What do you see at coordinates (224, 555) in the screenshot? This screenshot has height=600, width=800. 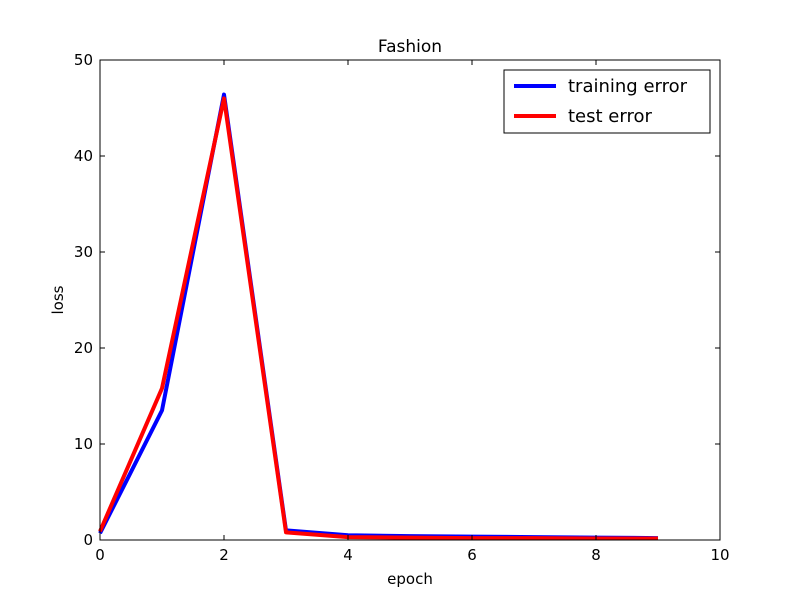 I see `x-tick-label: 2` at bounding box center [224, 555].